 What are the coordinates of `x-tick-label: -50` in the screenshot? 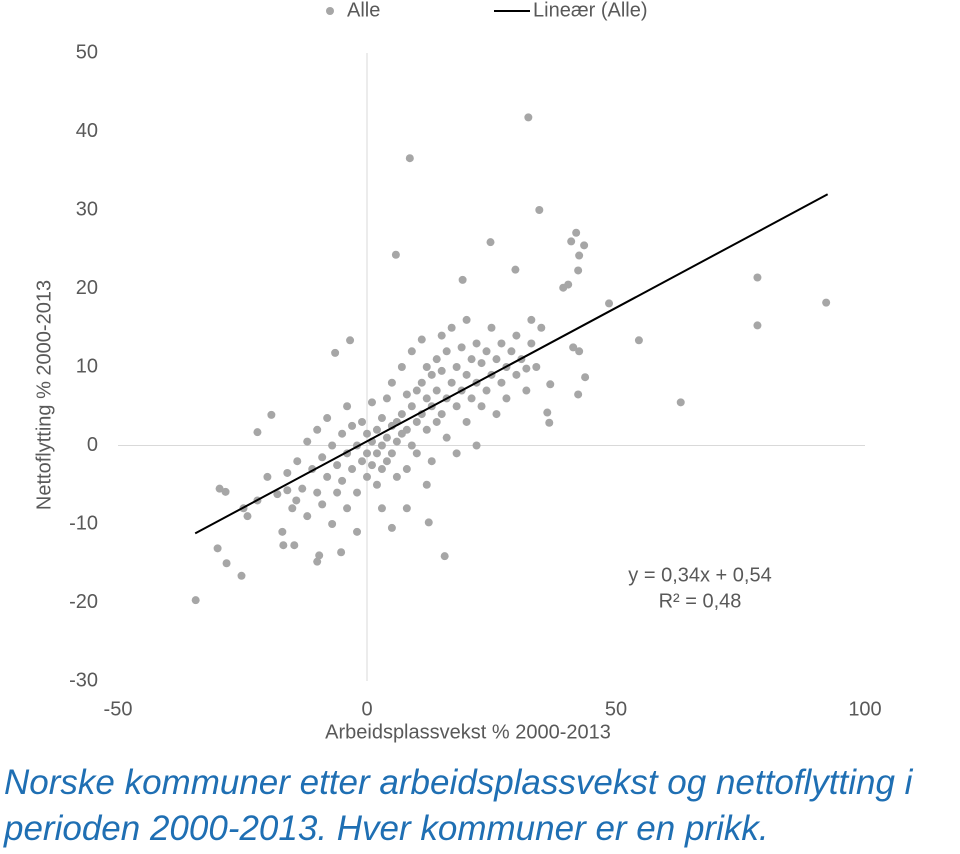 It's located at (118, 709).